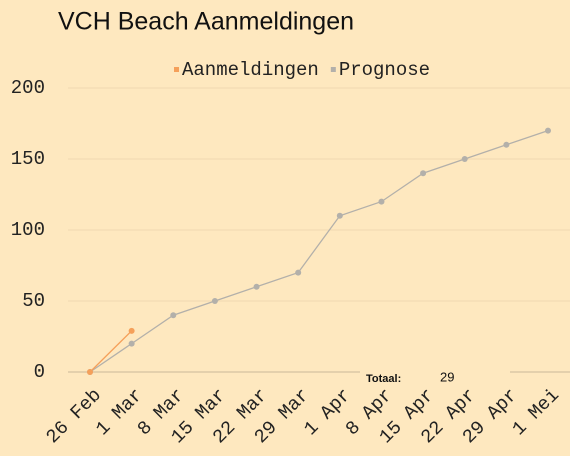  I want to click on legend-label: Aanmeldingen, so click(250, 70).